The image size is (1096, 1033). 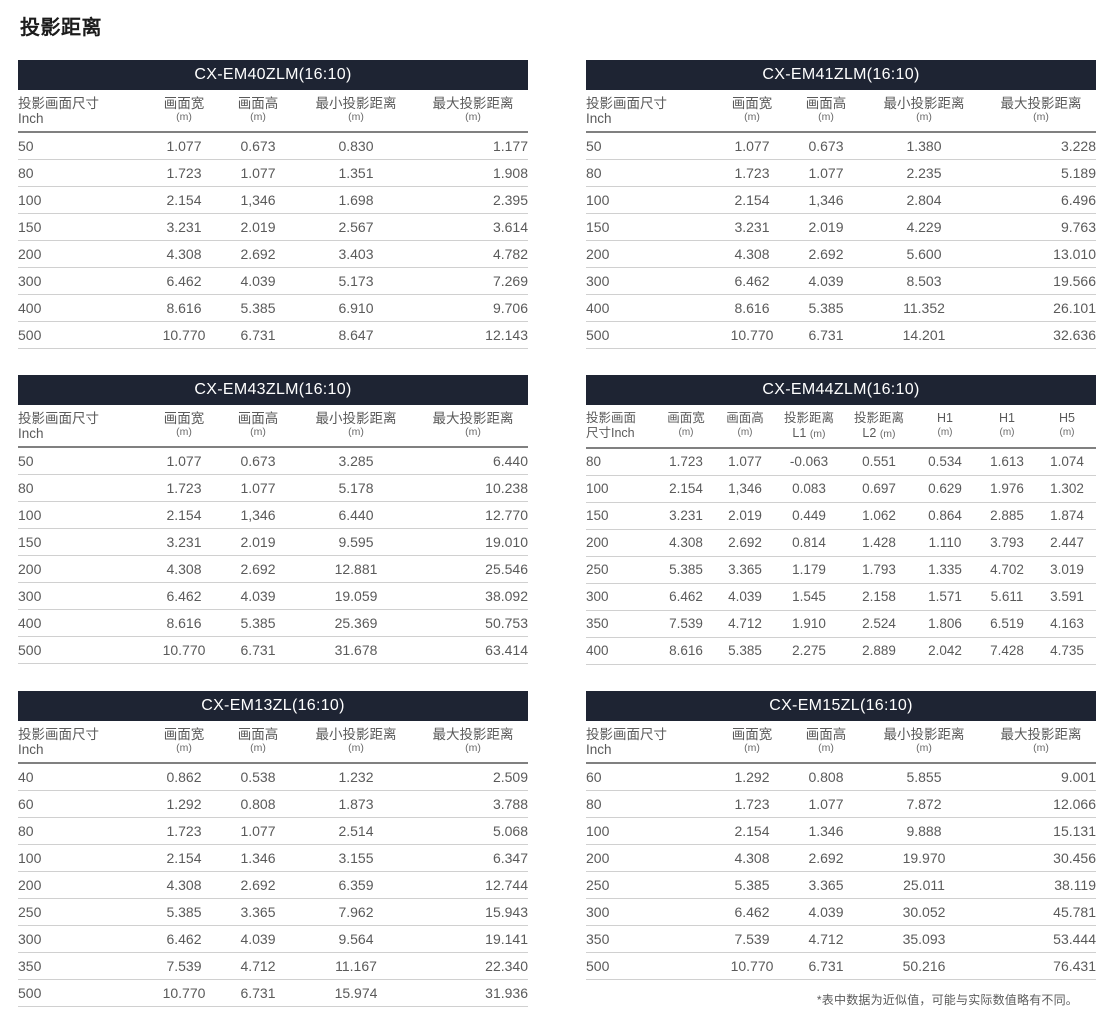 I want to click on table-cell: 12.143, so click(x=473, y=335).